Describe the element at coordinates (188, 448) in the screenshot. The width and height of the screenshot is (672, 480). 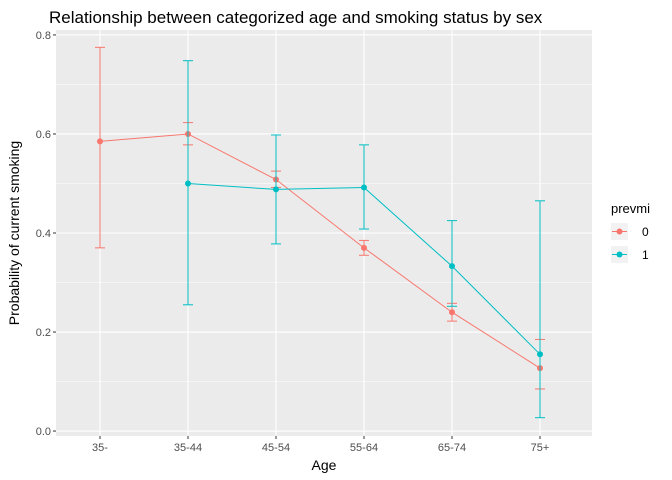
I see `x-tick-label: 35-44` at that location.